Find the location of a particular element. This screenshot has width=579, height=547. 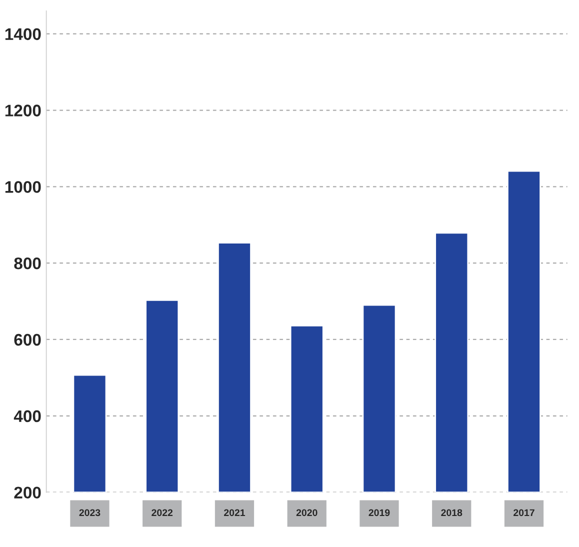

x-tick-label: 2022 is located at coordinates (162, 512).